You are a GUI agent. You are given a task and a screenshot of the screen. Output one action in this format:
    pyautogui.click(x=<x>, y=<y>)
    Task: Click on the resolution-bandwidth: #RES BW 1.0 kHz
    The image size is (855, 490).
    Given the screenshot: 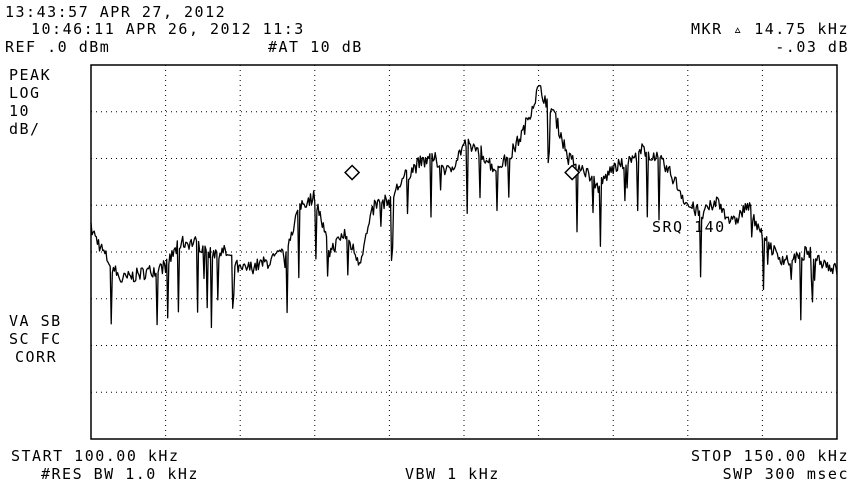 What is the action you would take?
    pyautogui.click(x=120, y=474)
    